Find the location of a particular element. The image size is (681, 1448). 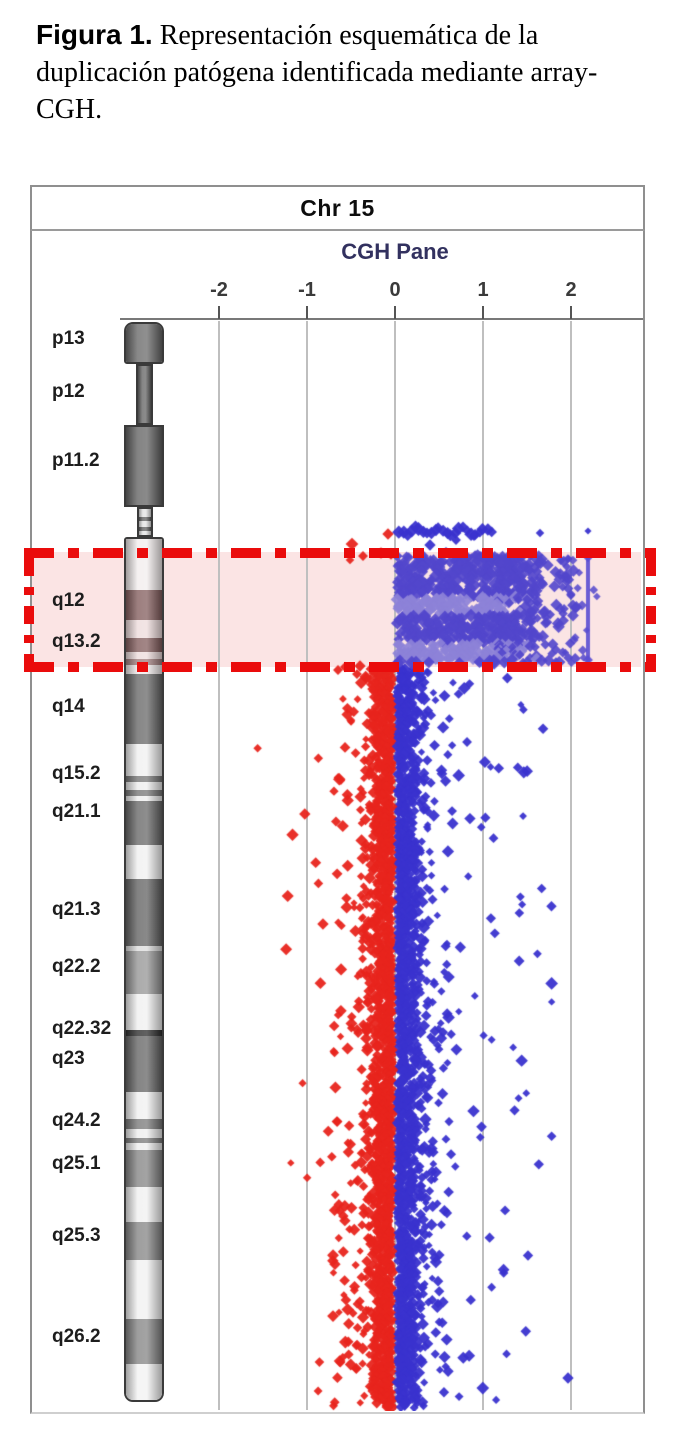

highlight-border-top is located at coordinates (340, 553).